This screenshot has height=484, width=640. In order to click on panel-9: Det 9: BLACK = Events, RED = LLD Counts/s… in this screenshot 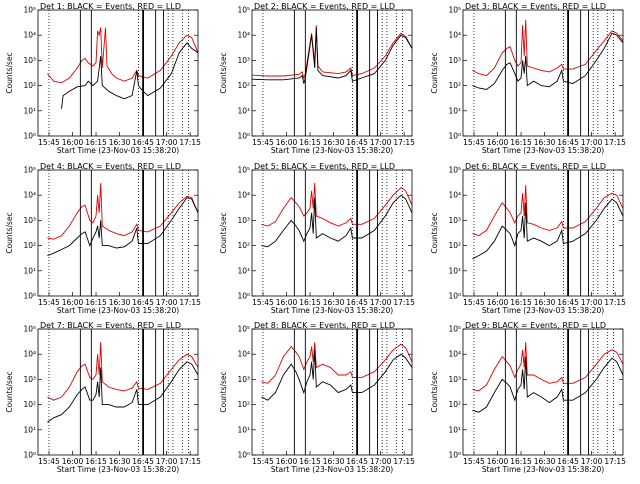, I will do `click(528, 397)`.